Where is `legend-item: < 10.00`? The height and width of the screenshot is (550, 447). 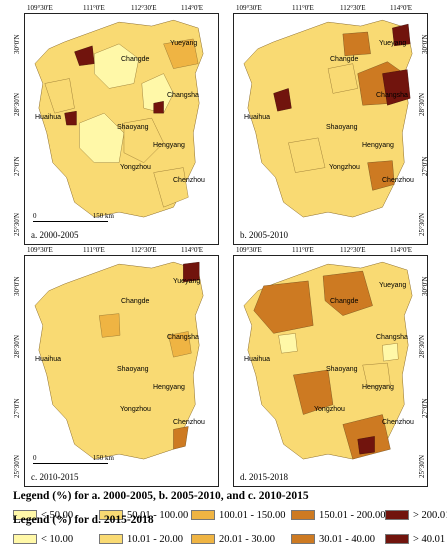 legend-item: < 10.00 is located at coordinates (43, 539).